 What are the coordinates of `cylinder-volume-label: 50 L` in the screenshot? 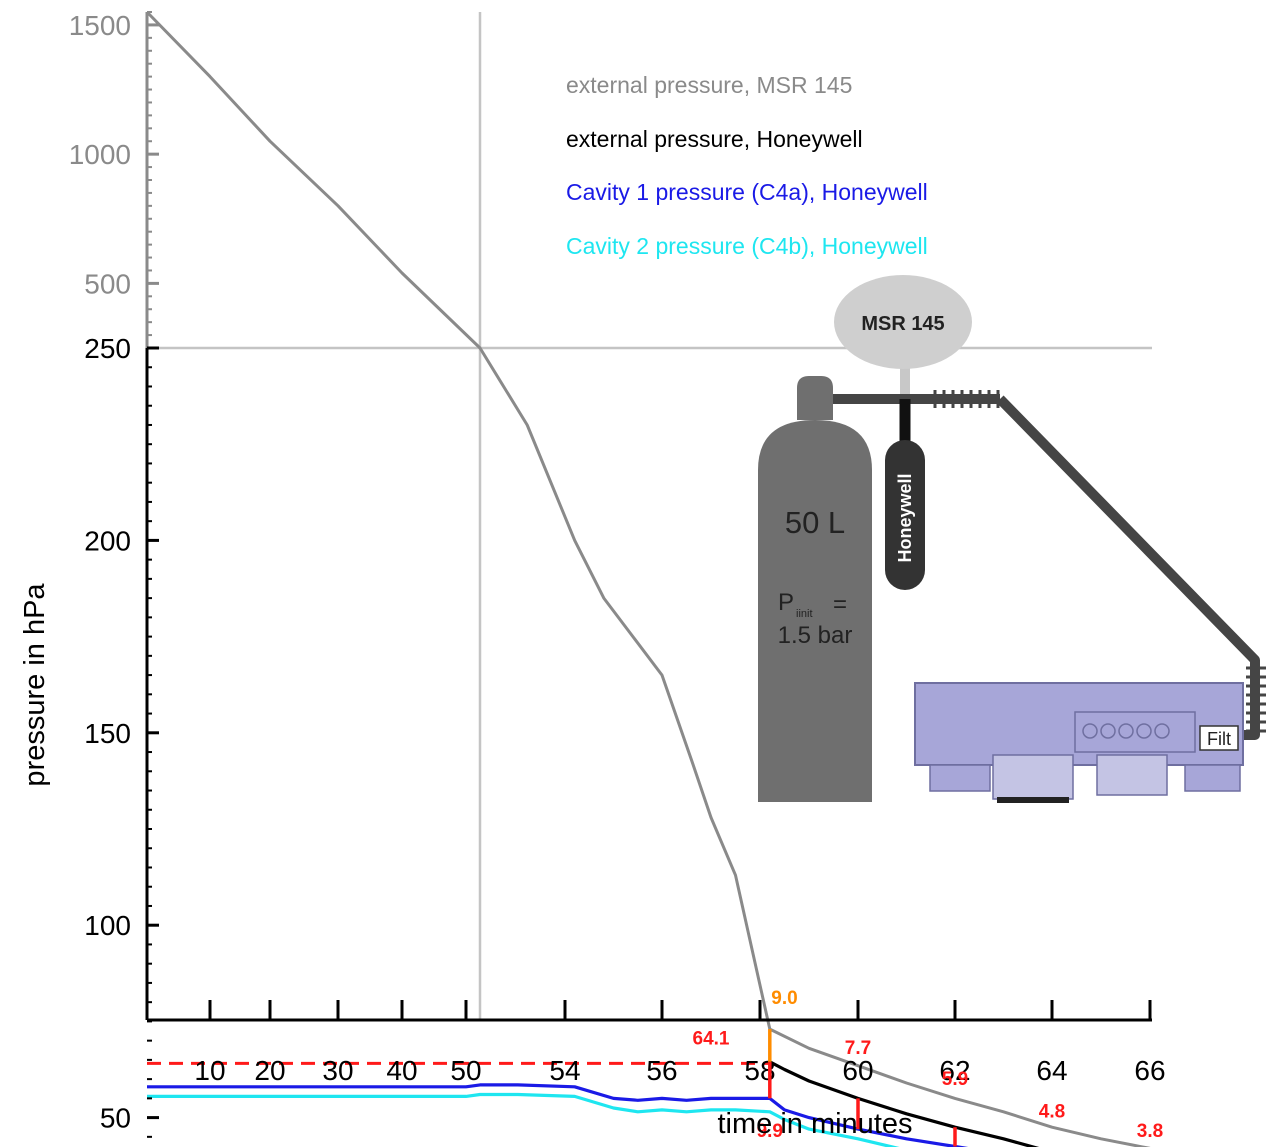 It's located at (815, 522).